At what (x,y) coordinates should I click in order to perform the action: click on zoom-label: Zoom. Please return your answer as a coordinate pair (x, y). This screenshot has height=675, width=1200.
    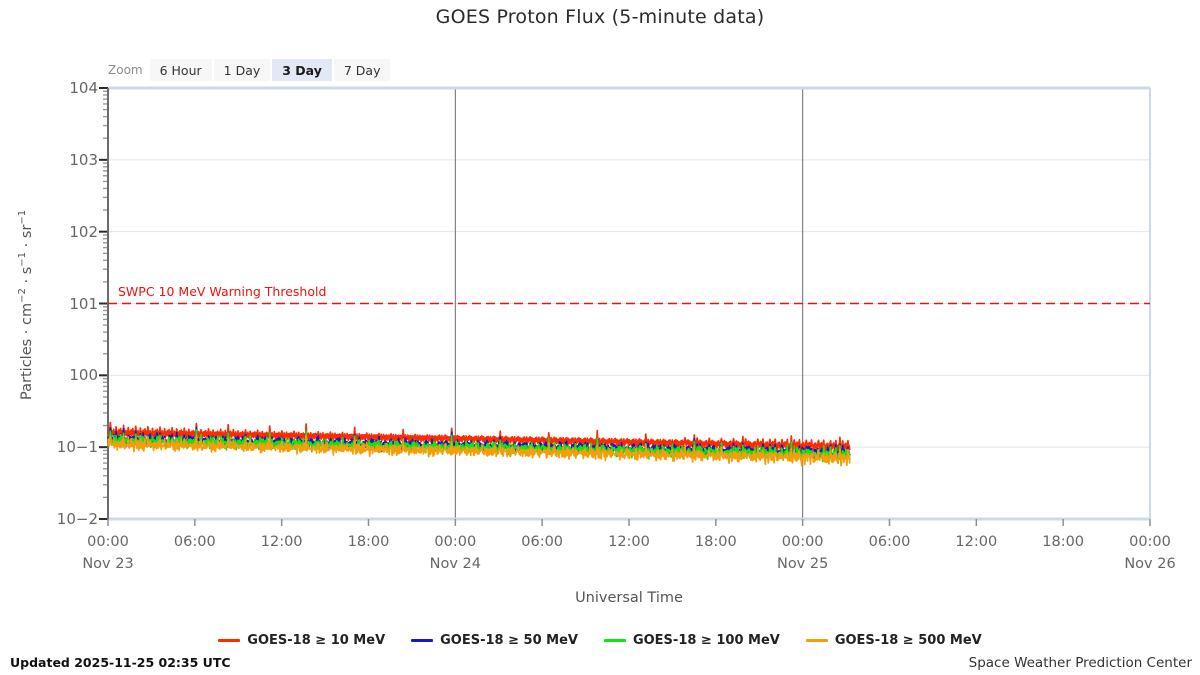
    Looking at the image, I should click on (125, 70).